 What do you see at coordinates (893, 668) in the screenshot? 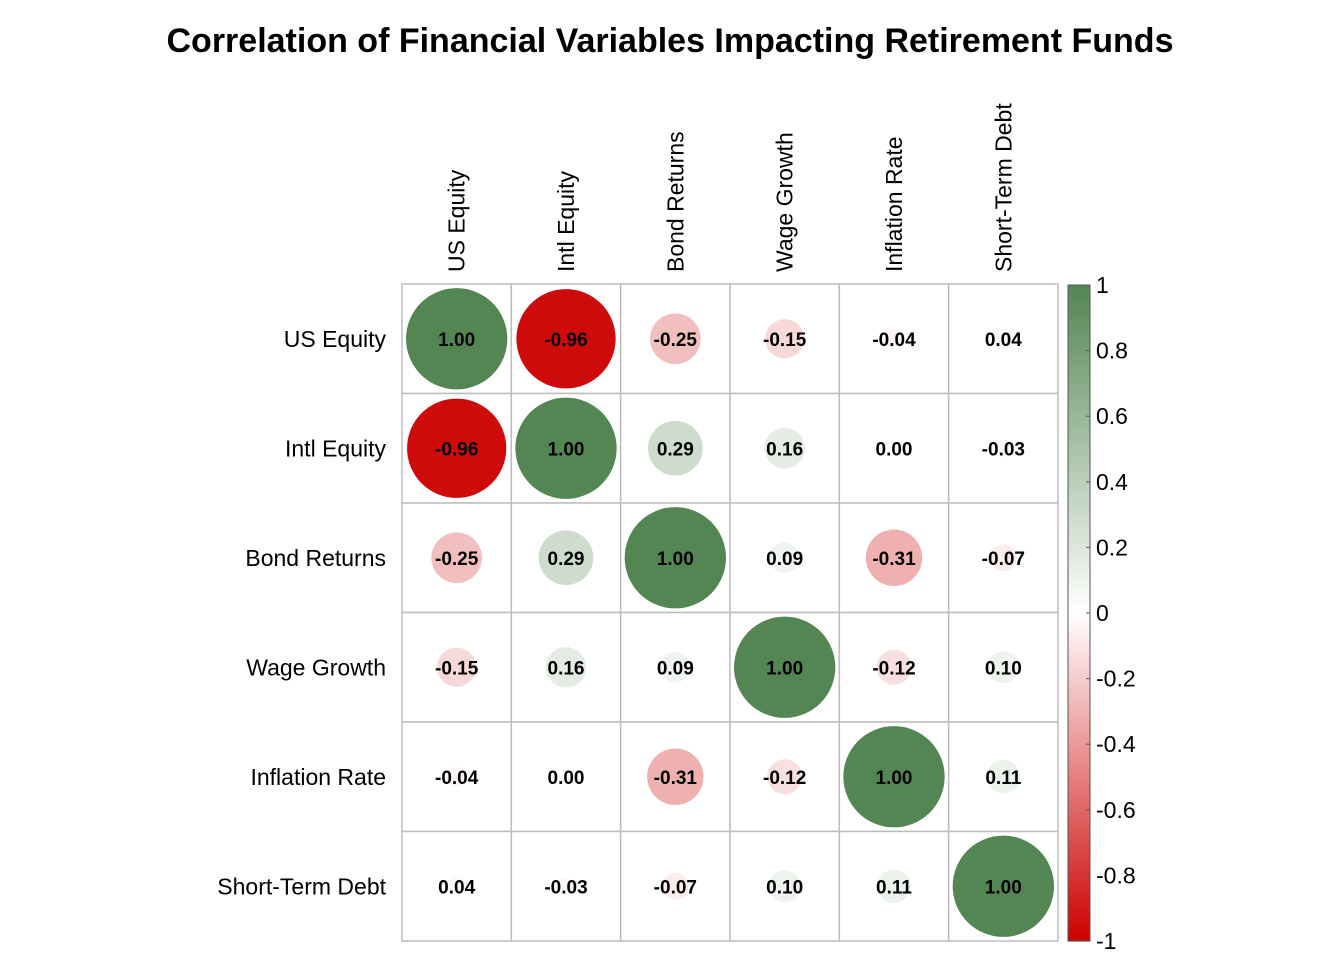
I see `correlation-value-label: -0.12` at bounding box center [893, 668].